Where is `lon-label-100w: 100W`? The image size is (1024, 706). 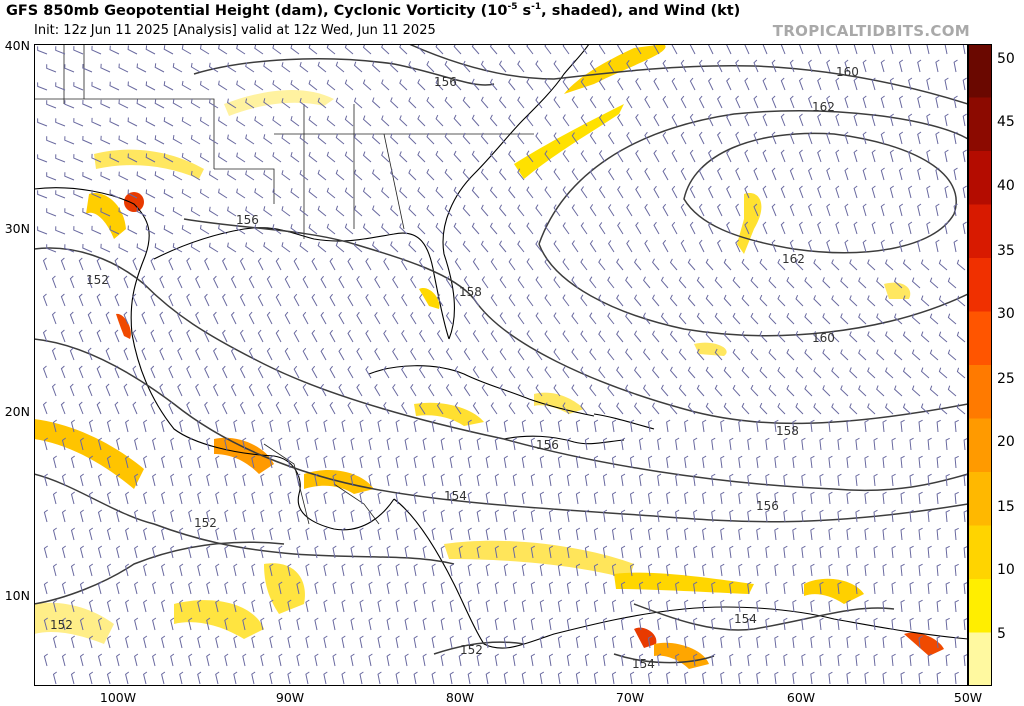 lon-label-100w: 100W is located at coordinates (118, 697).